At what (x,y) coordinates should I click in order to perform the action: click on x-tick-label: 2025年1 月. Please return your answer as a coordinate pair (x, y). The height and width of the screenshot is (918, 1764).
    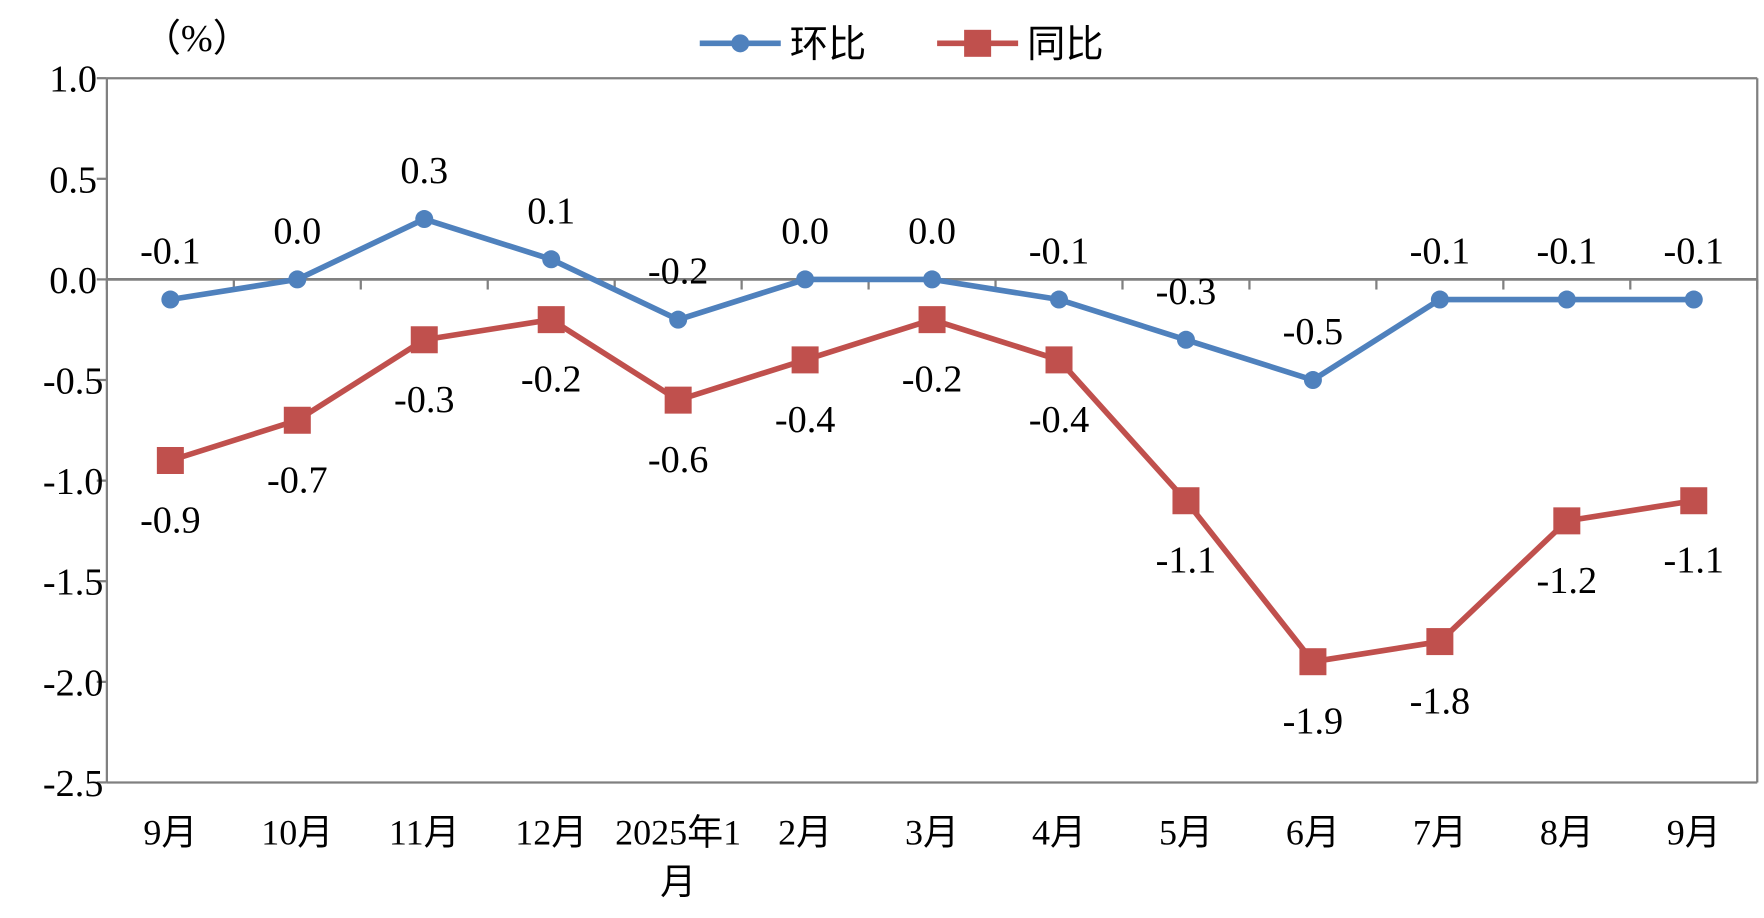
    Looking at the image, I should click on (678, 857).